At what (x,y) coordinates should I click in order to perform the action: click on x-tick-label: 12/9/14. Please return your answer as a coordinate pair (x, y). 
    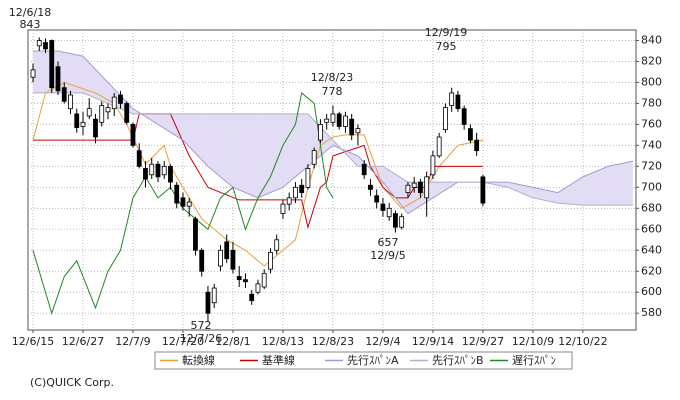
    Looking at the image, I should click on (433, 341).